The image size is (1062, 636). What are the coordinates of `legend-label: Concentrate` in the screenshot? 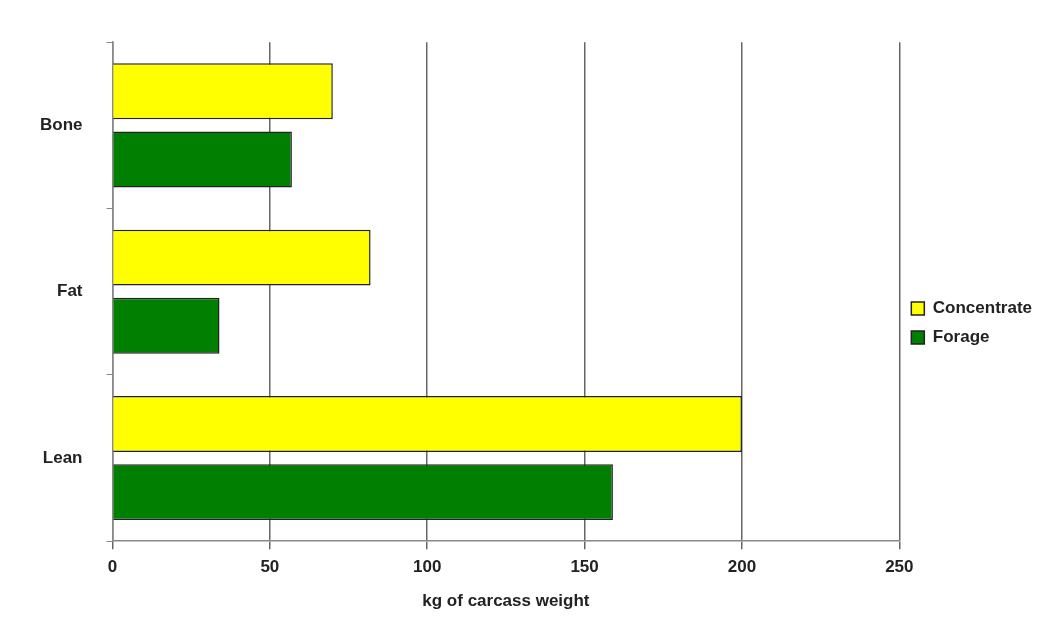 It's located at (982, 308).